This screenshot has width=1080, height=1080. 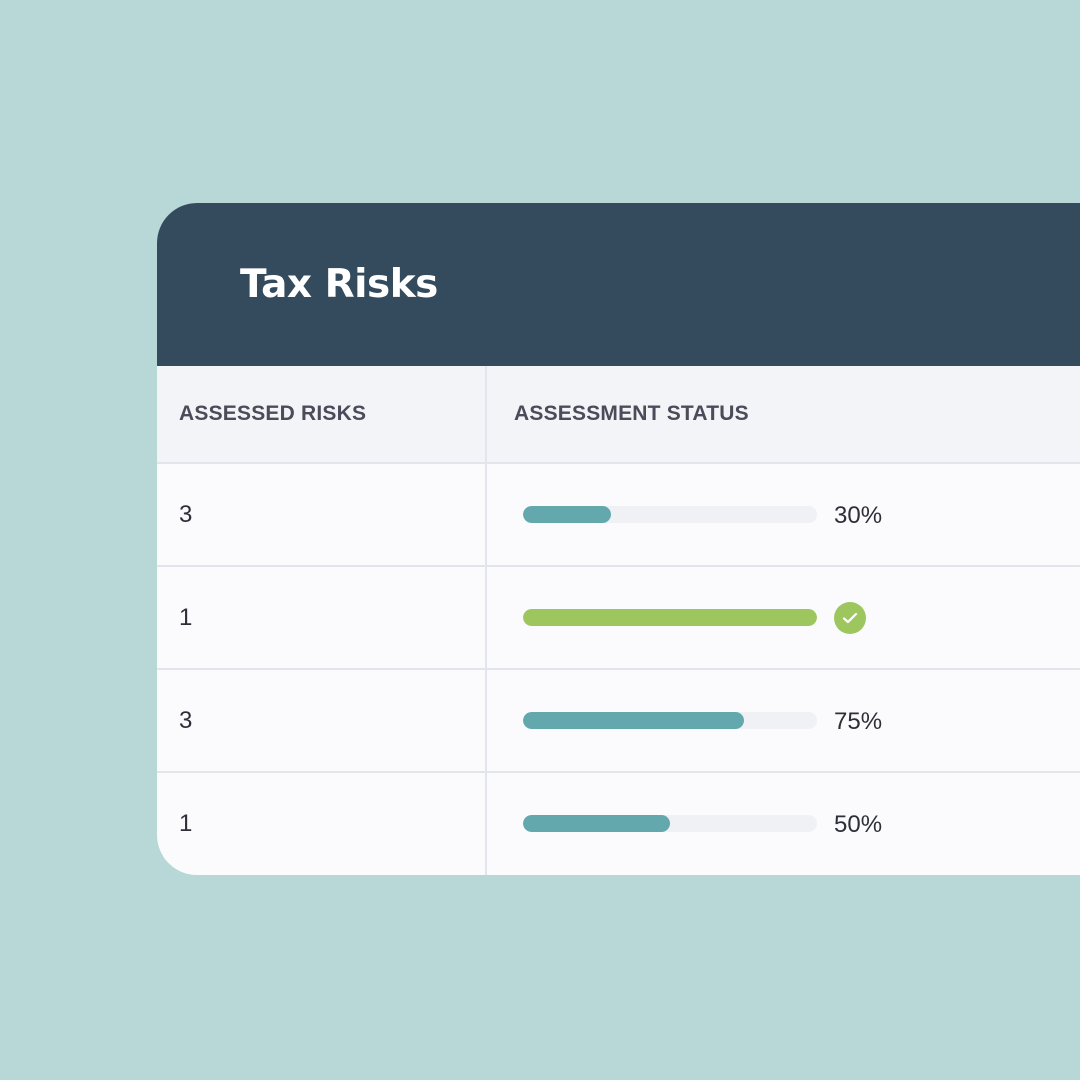 I want to click on table-header: ASSESSED RISKS ASSESSMENT STATUS, so click(x=618, y=415).